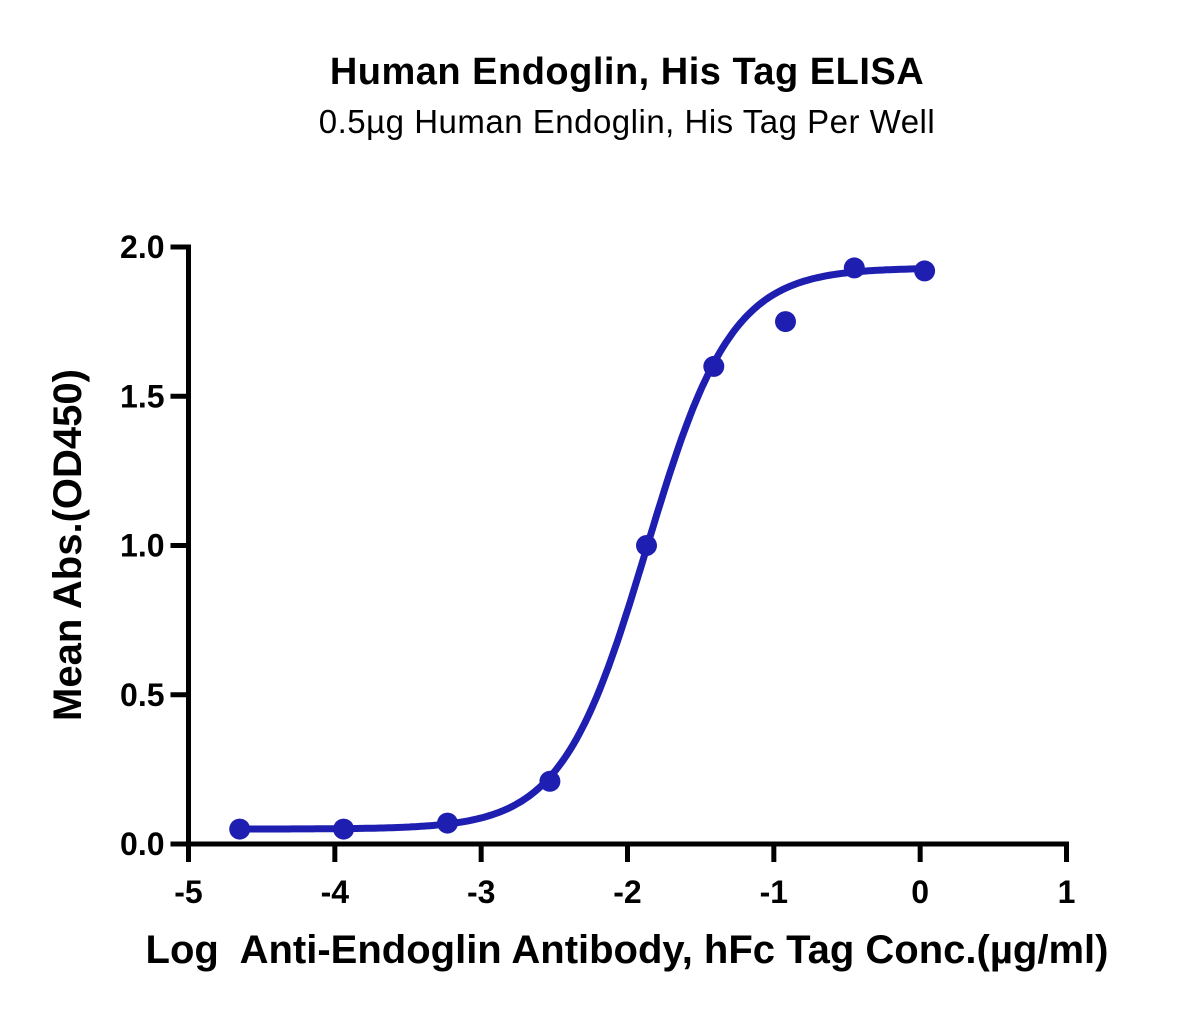 The height and width of the screenshot is (1017, 1193). What do you see at coordinates (142, 247) in the screenshot?
I see `y-tick-label: 2.0` at bounding box center [142, 247].